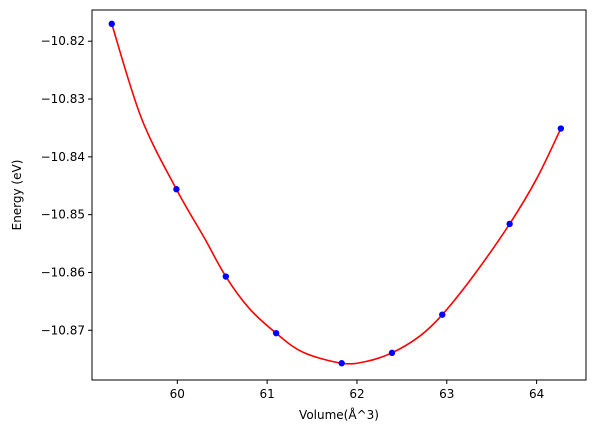 The height and width of the screenshot is (433, 596). What do you see at coordinates (63, 157) in the screenshot?
I see `y-tick-label: −10.84` at bounding box center [63, 157].